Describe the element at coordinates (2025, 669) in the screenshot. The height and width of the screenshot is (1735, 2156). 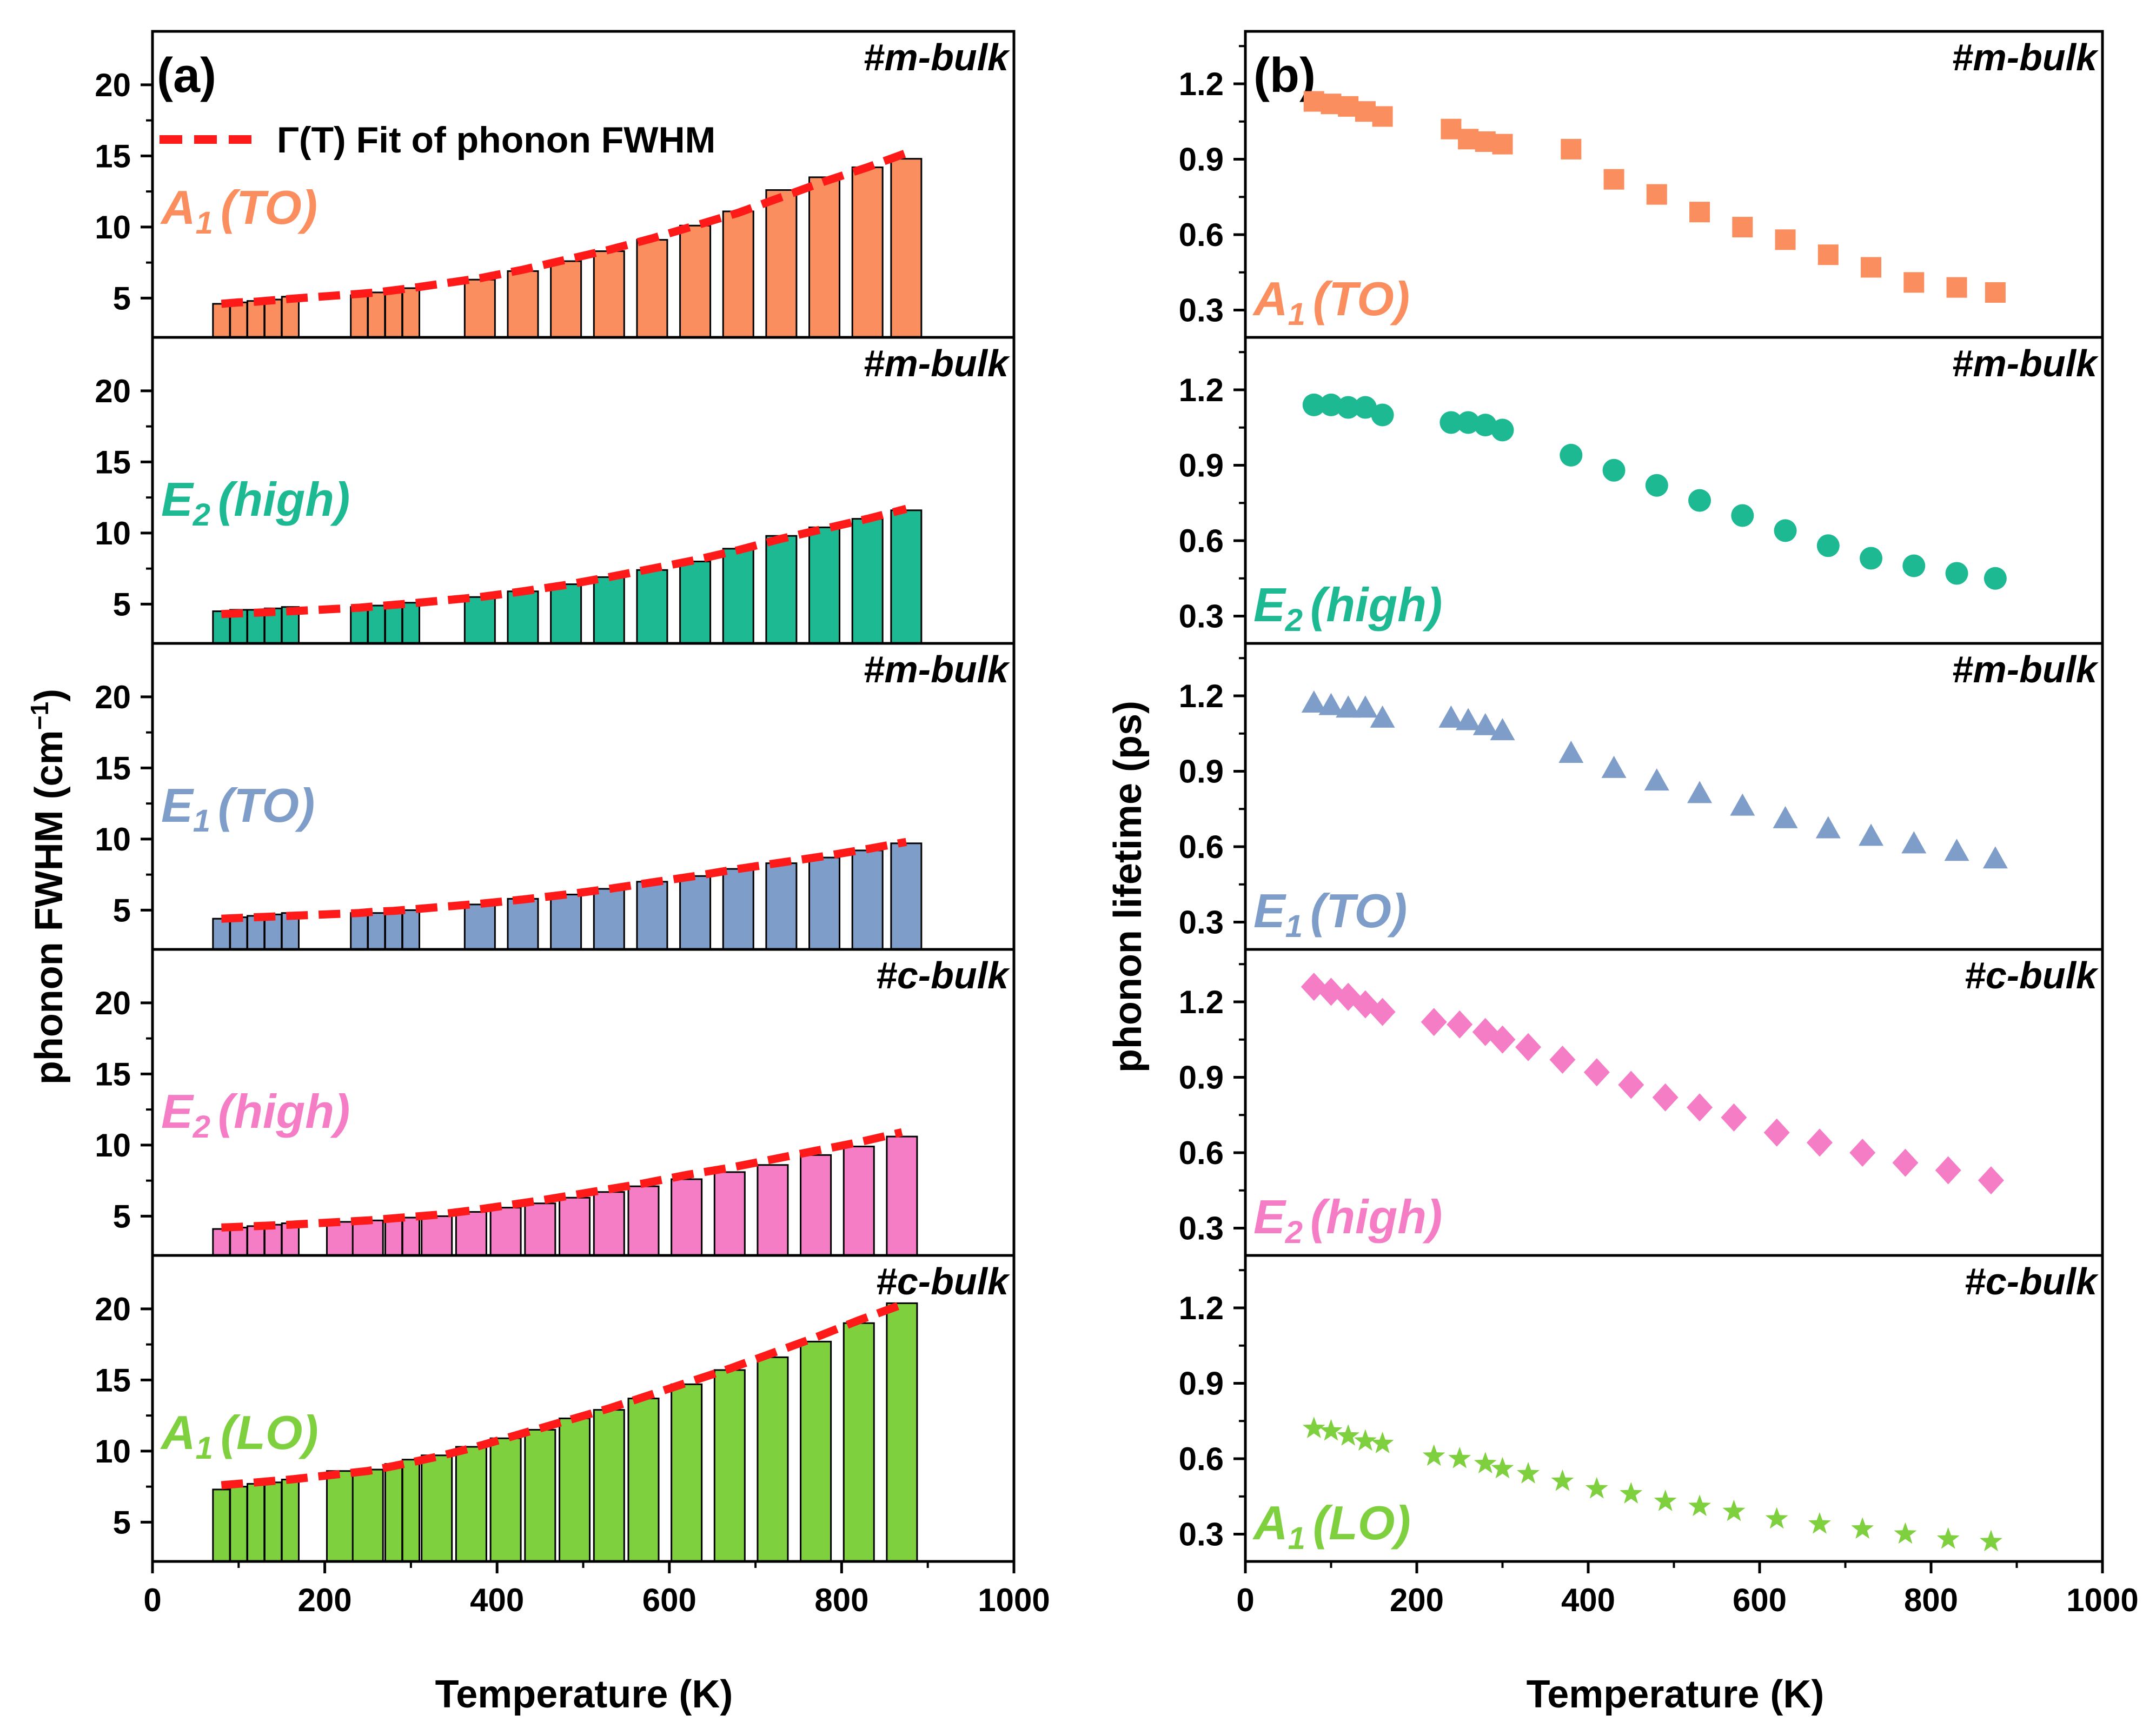
I see `lifetime-sample-label: #m-bulk` at that location.